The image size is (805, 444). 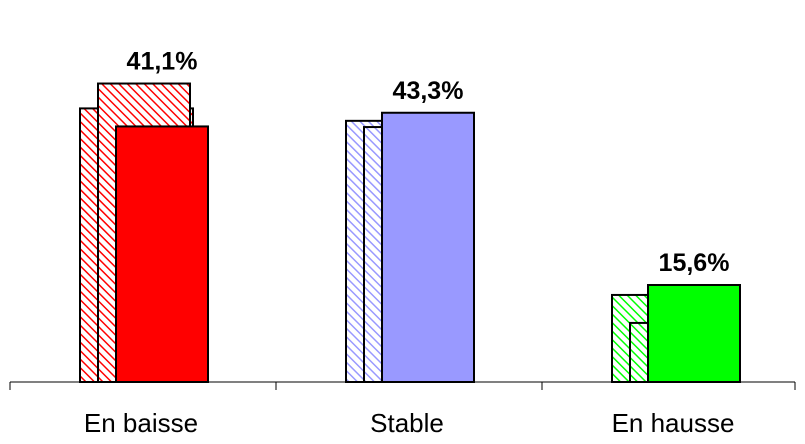 I want to click on category-label-2: En hausse, so click(x=673, y=423).